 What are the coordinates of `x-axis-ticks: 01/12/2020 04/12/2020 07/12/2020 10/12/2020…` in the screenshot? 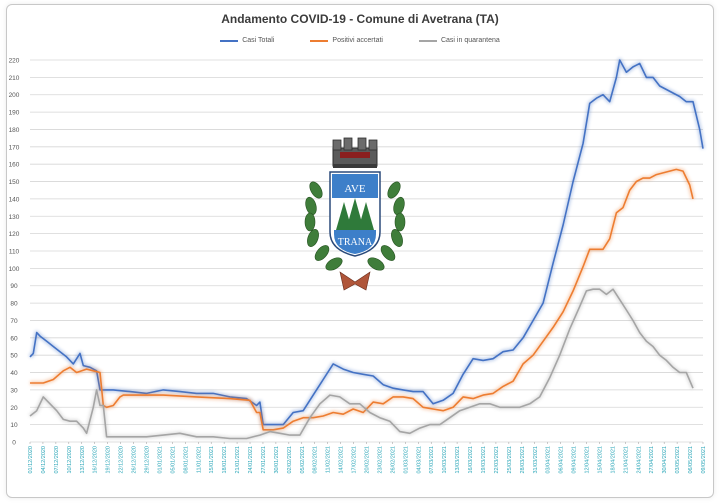 It's located at (367, 458).